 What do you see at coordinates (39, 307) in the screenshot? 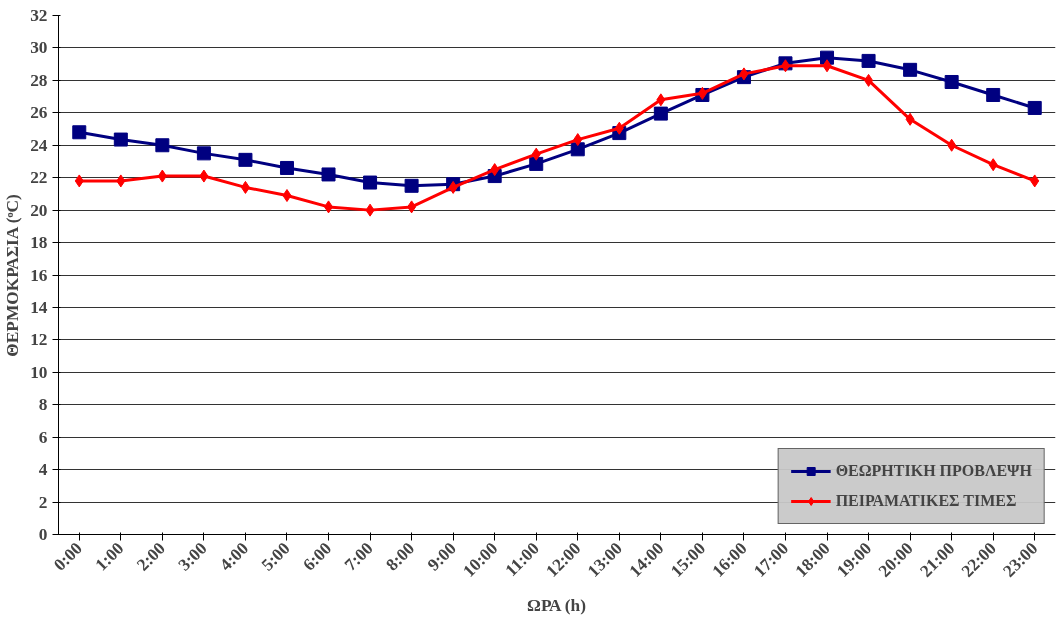
I see `y-tick-label: 14` at bounding box center [39, 307].